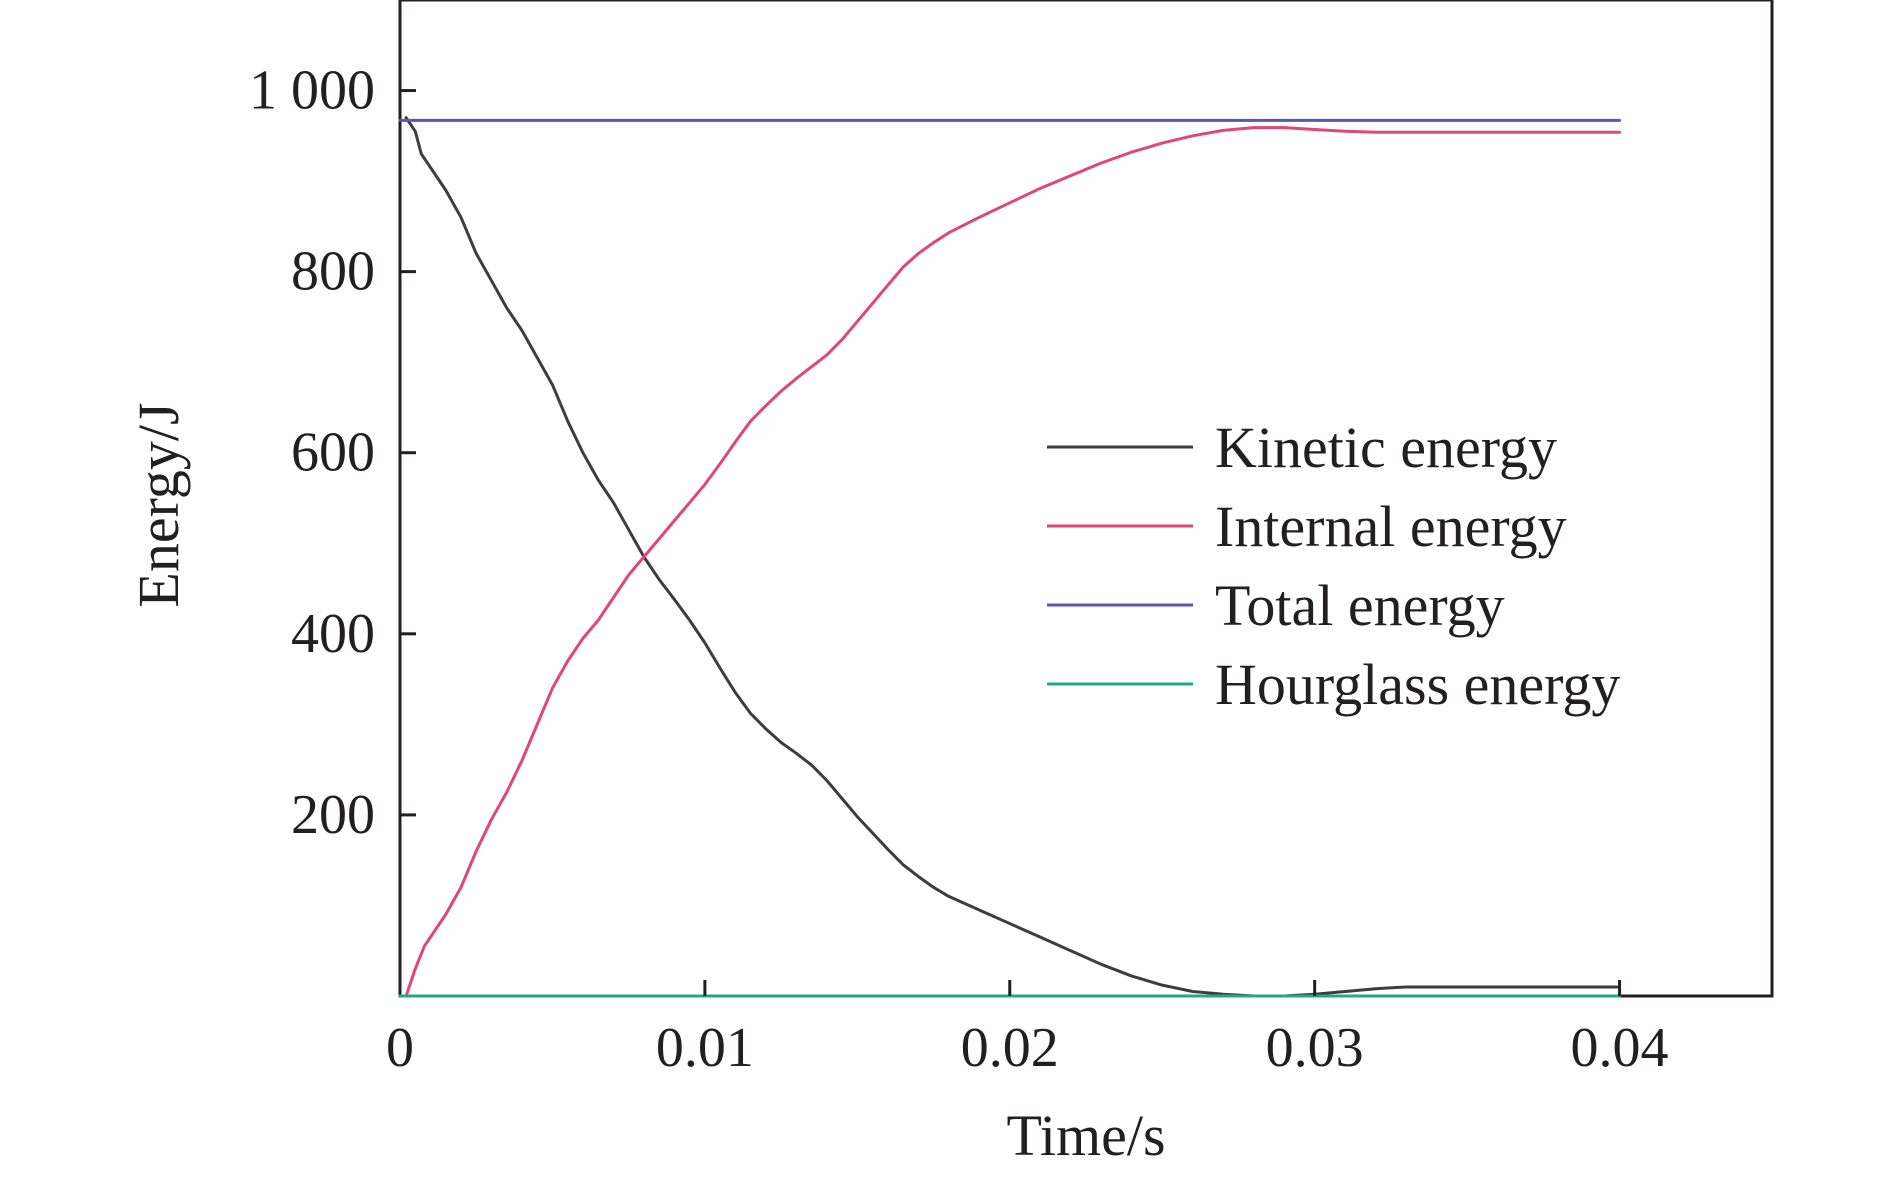  I want to click on y-tick-label: 800, so click(333, 272).